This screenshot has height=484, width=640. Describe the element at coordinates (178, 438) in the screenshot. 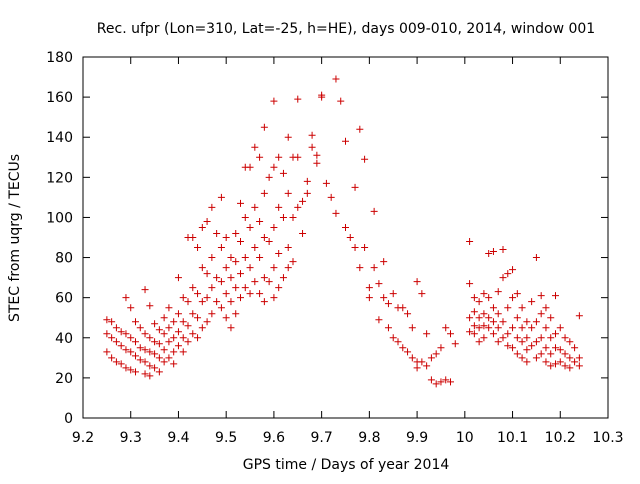

I see `x-tick-label: 9.4` at that location.